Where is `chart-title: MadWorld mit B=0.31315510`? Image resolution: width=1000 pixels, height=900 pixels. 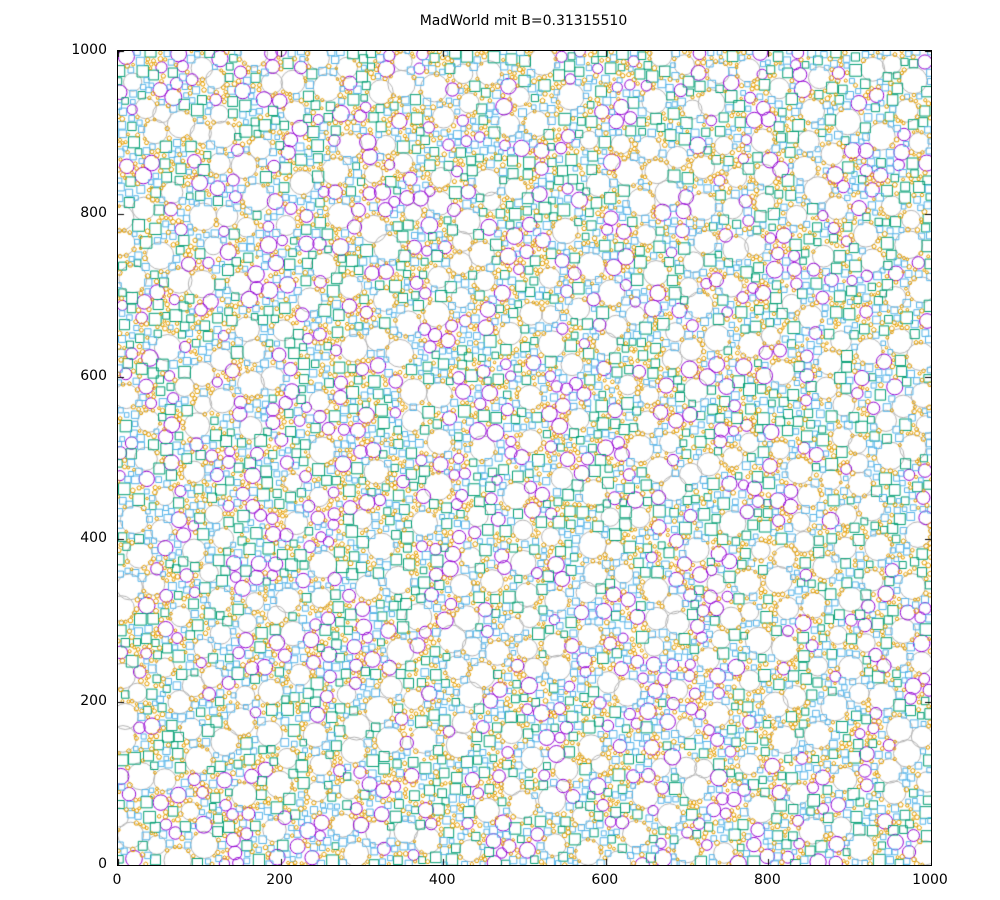 chart-title: MadWorld mit B=0.31315510 is located at coordinates (523, 21).